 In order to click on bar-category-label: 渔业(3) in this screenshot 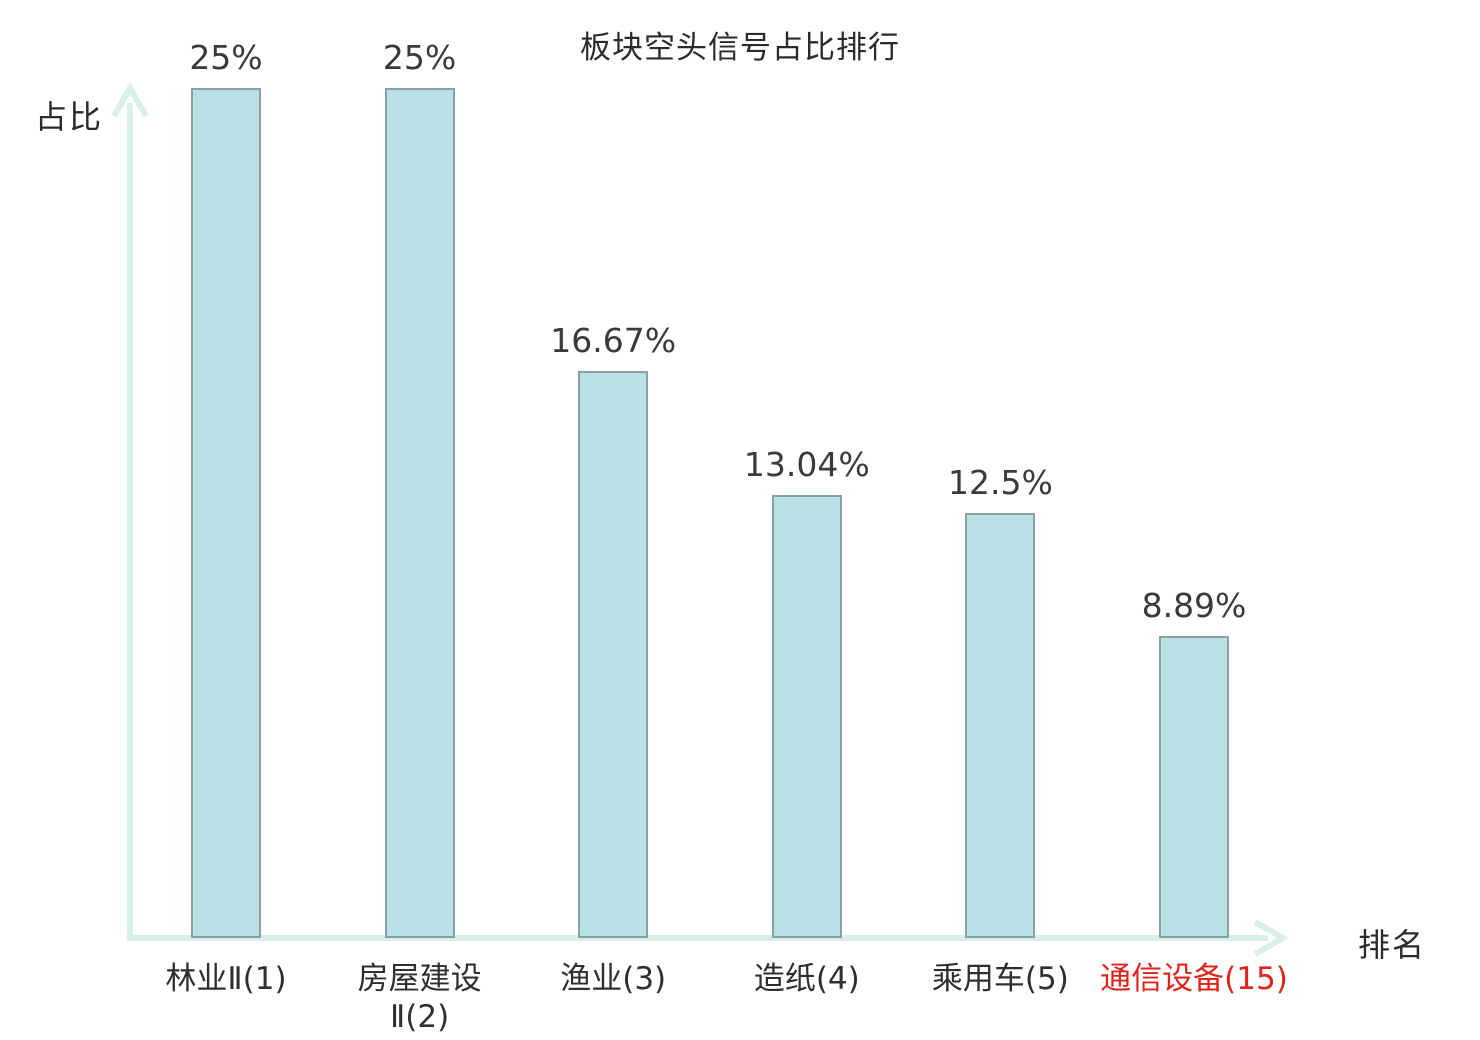, I will do `click(613, 979)`.